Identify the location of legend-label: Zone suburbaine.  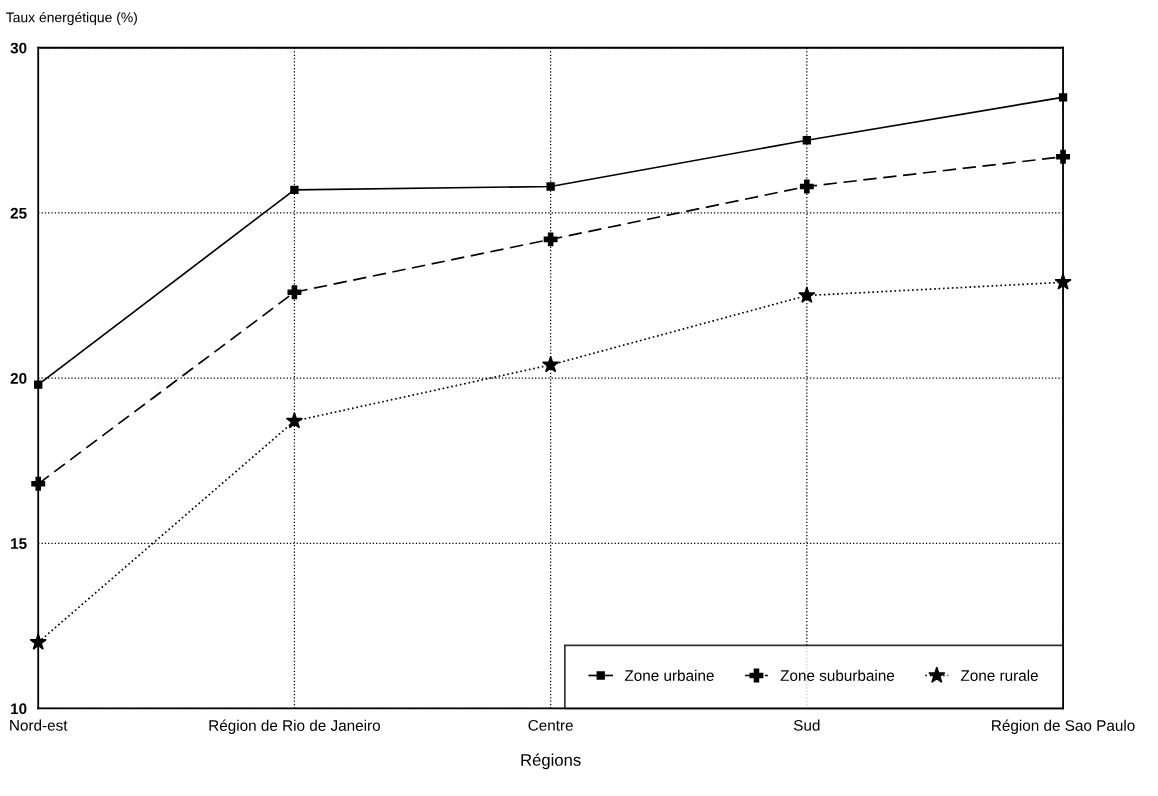
(837, 675).